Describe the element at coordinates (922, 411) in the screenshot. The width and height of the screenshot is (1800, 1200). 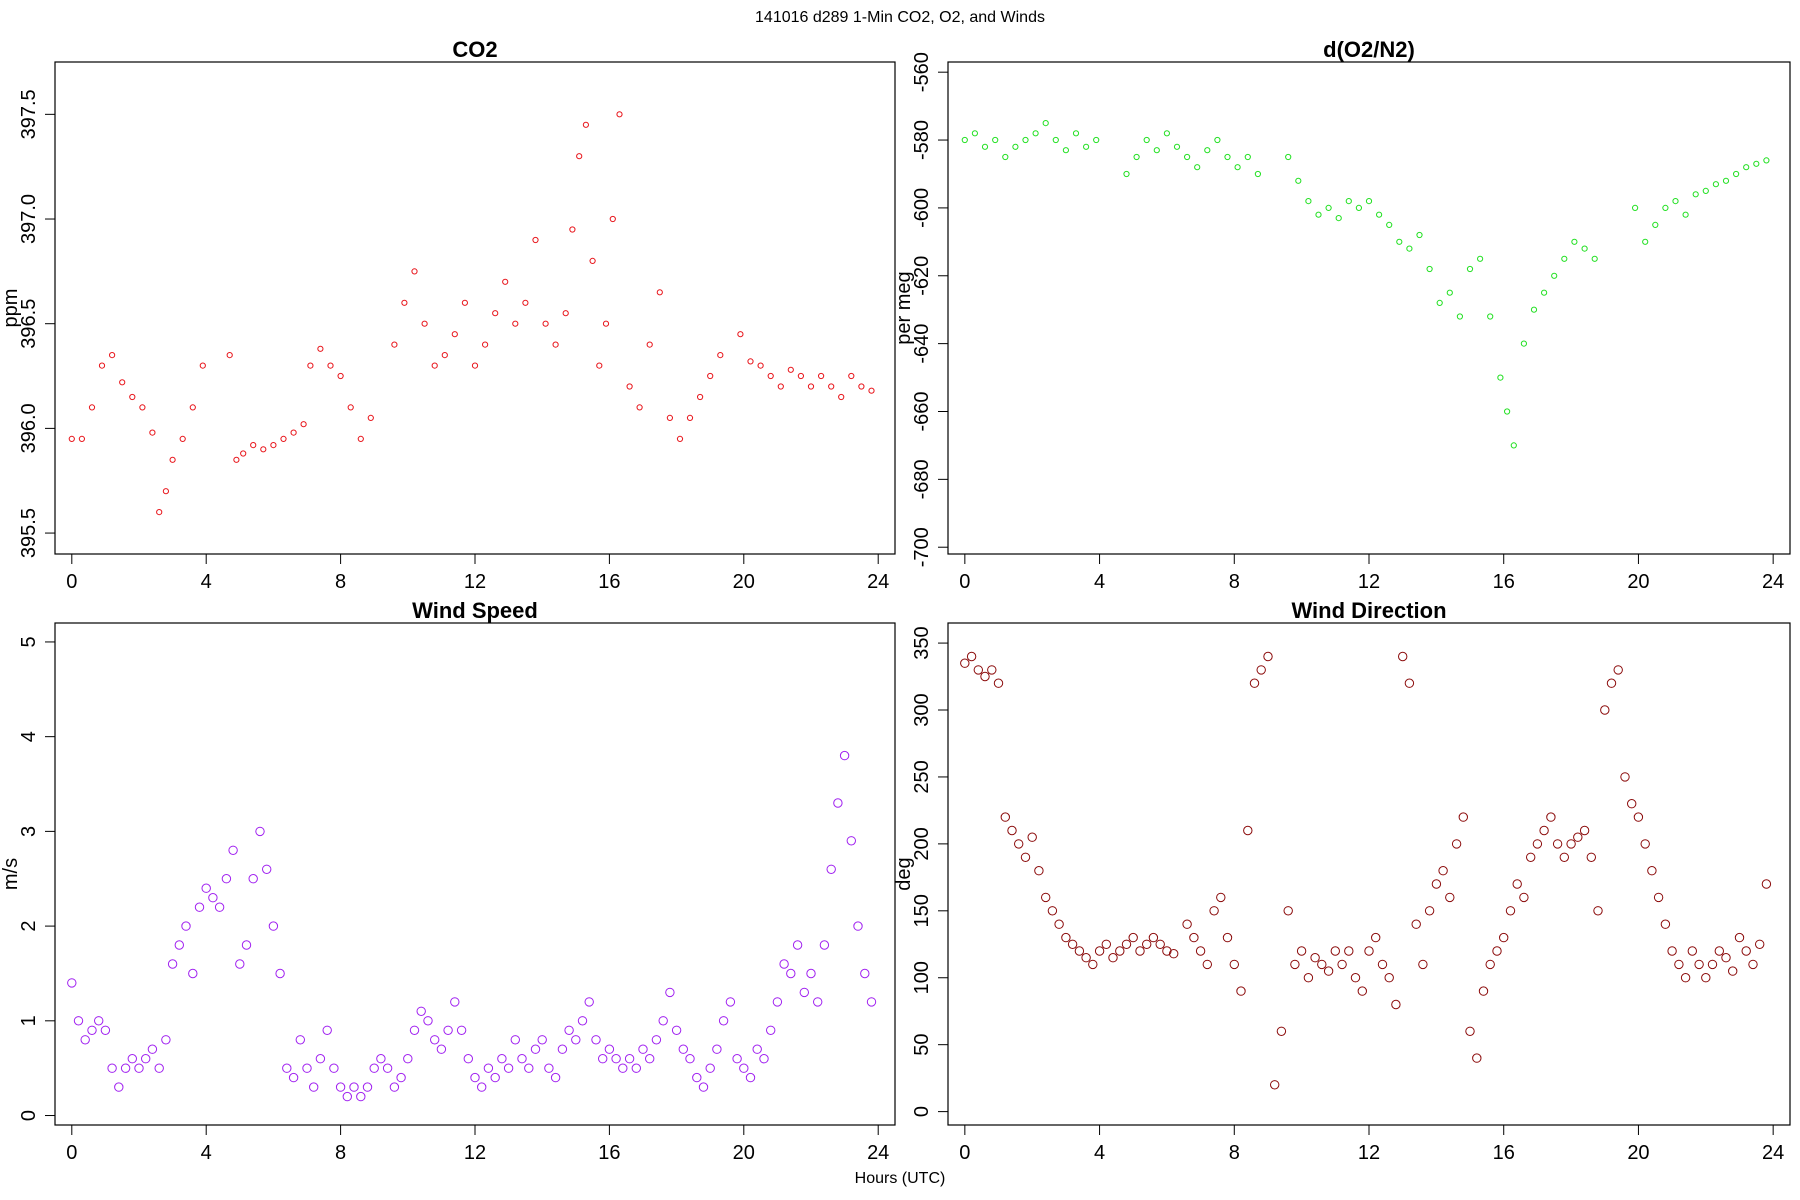
I see `o2-y-tick-label: -660` at that location.